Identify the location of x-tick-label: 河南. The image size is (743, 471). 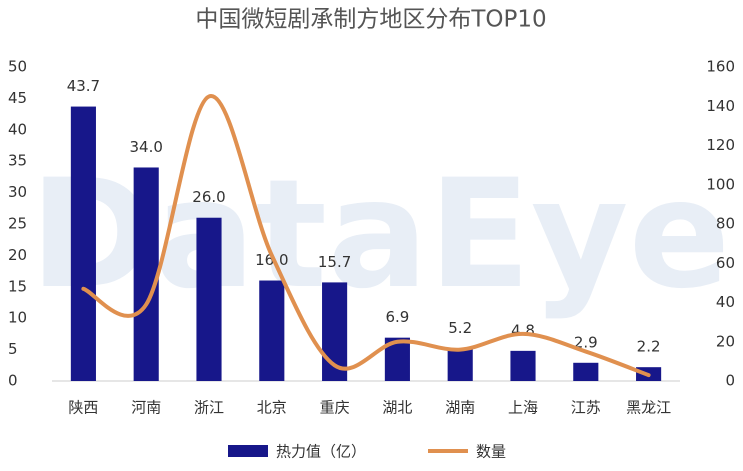
(146, 408).